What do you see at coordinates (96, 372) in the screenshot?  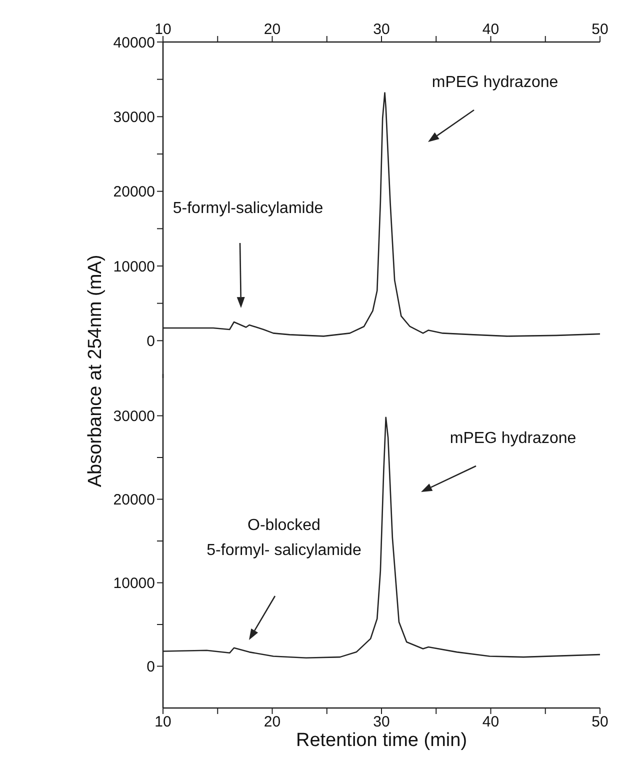 I see `y-axis-title: Absorbance at 254nm (mA)` at bounding box center [96, 372].